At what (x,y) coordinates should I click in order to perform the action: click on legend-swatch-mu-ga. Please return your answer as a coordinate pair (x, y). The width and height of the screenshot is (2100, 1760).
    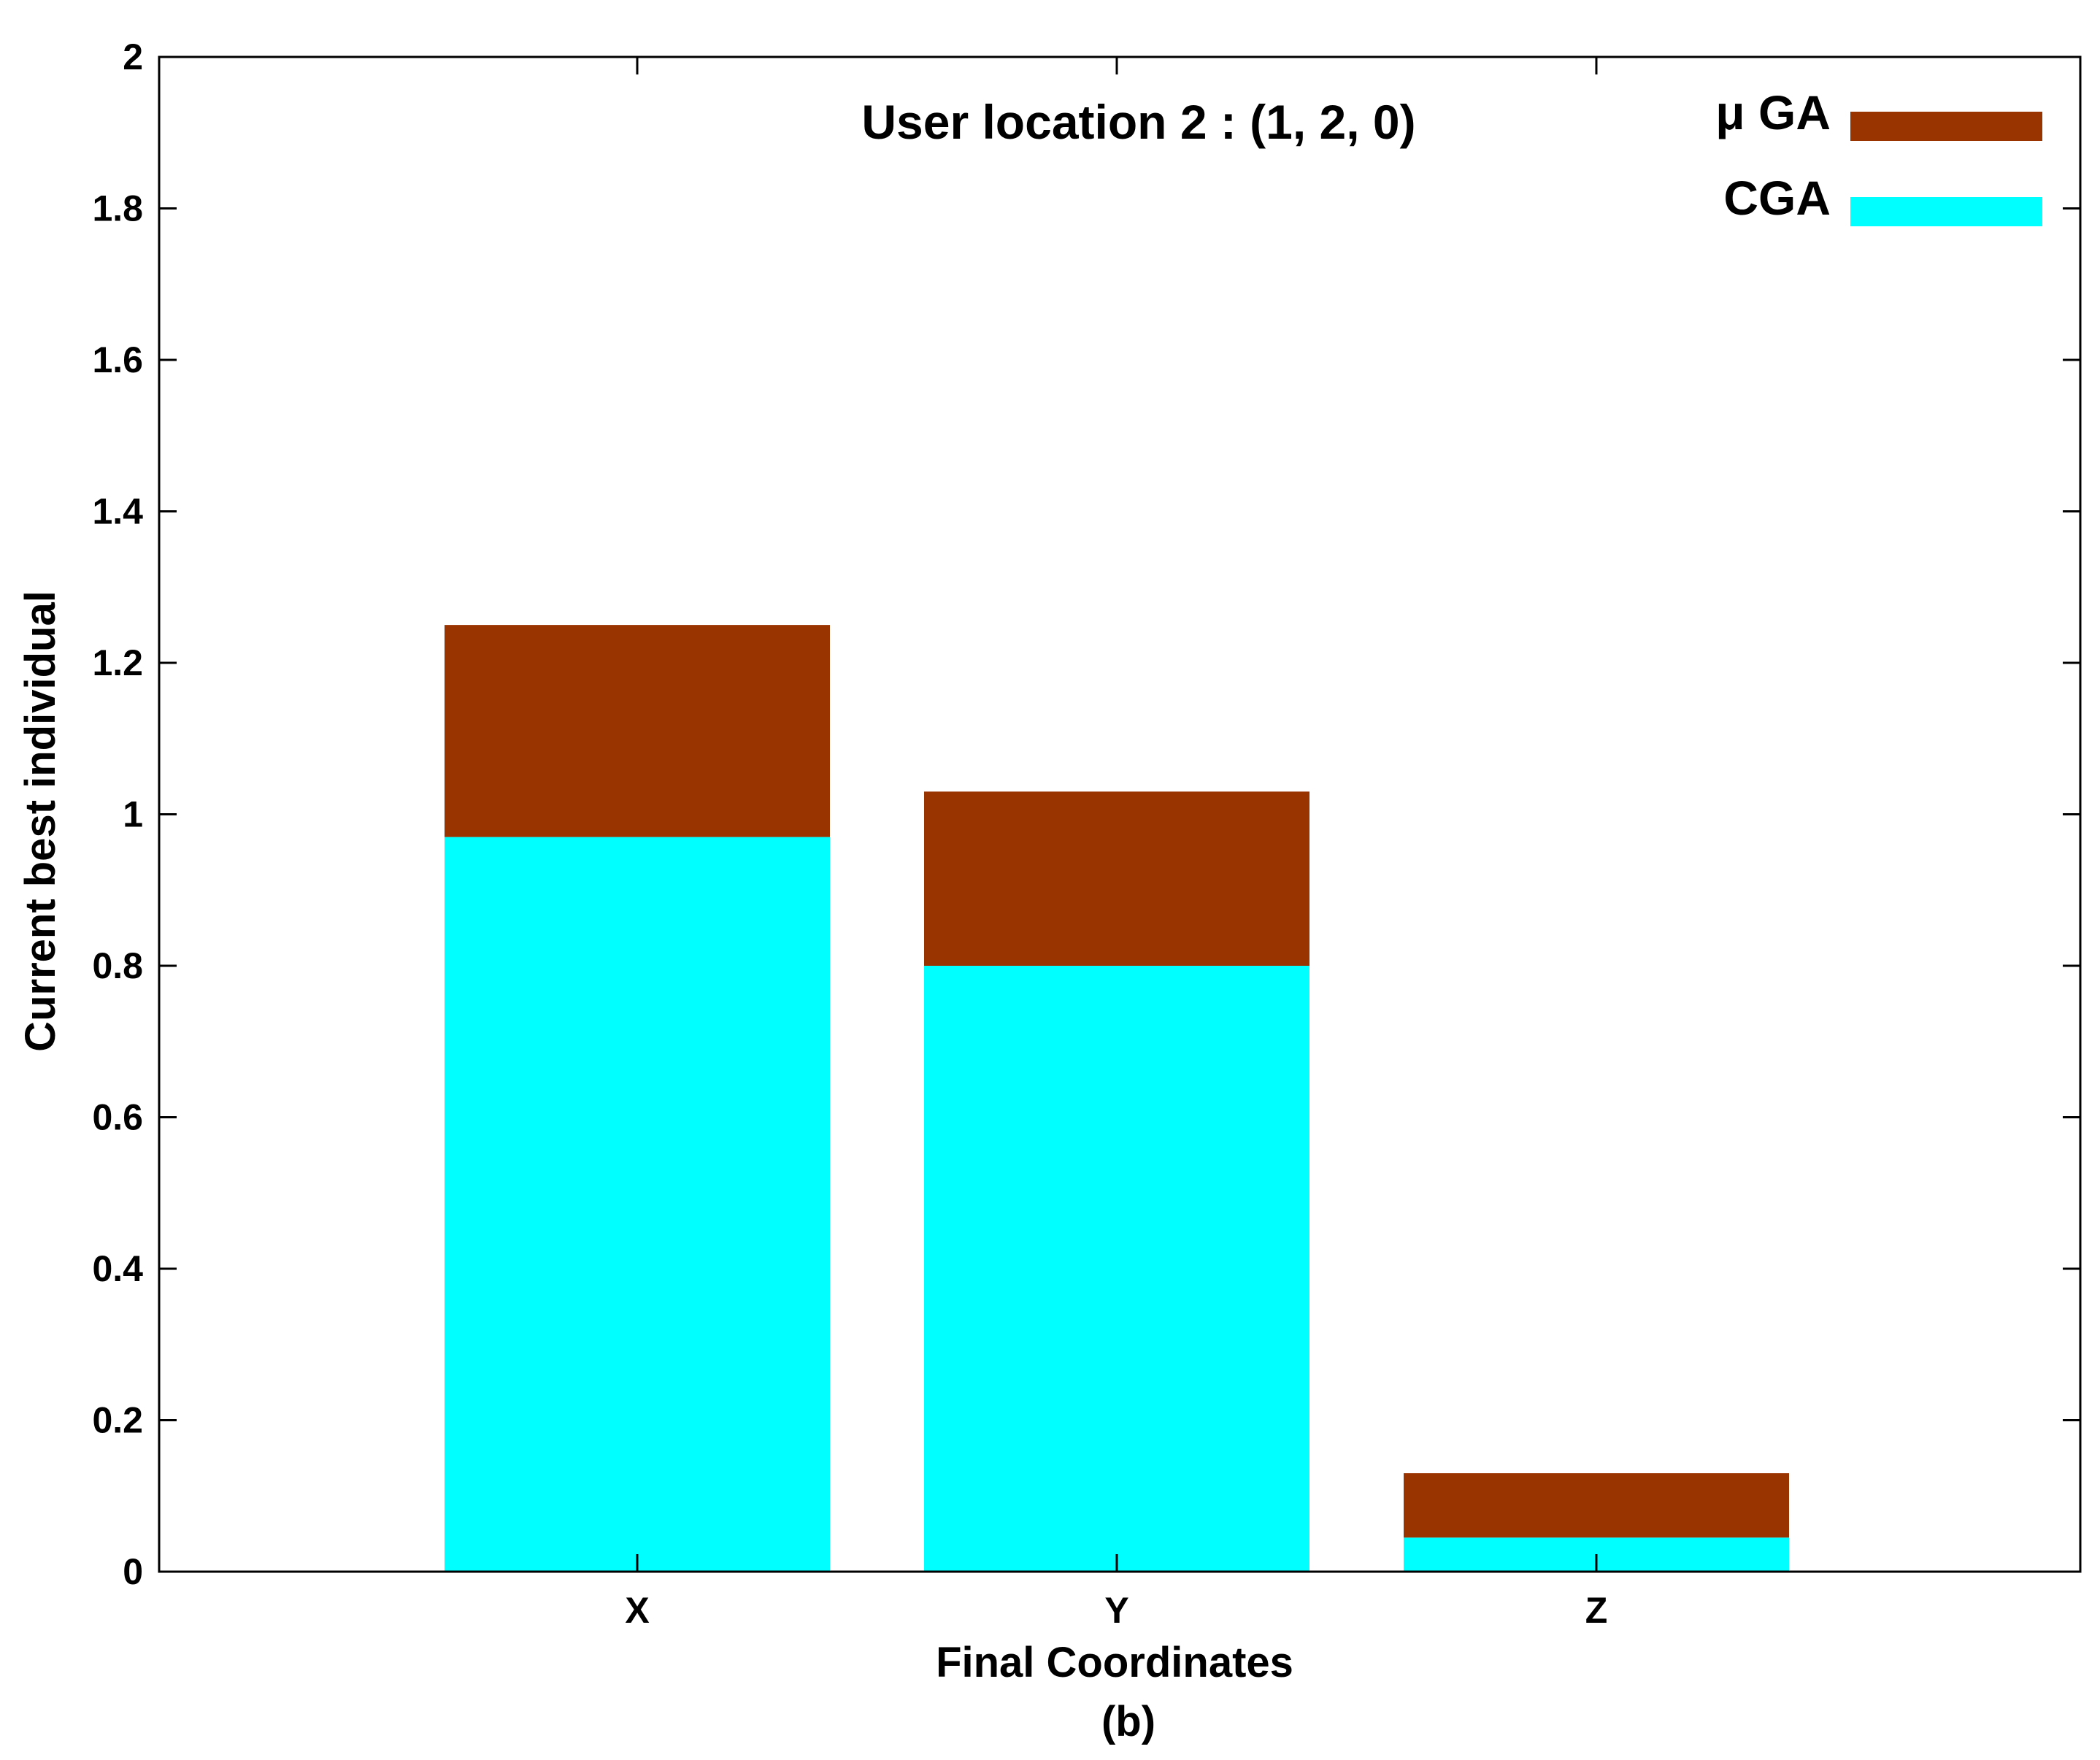
    Looking at the image, I should click on (1946, 126).